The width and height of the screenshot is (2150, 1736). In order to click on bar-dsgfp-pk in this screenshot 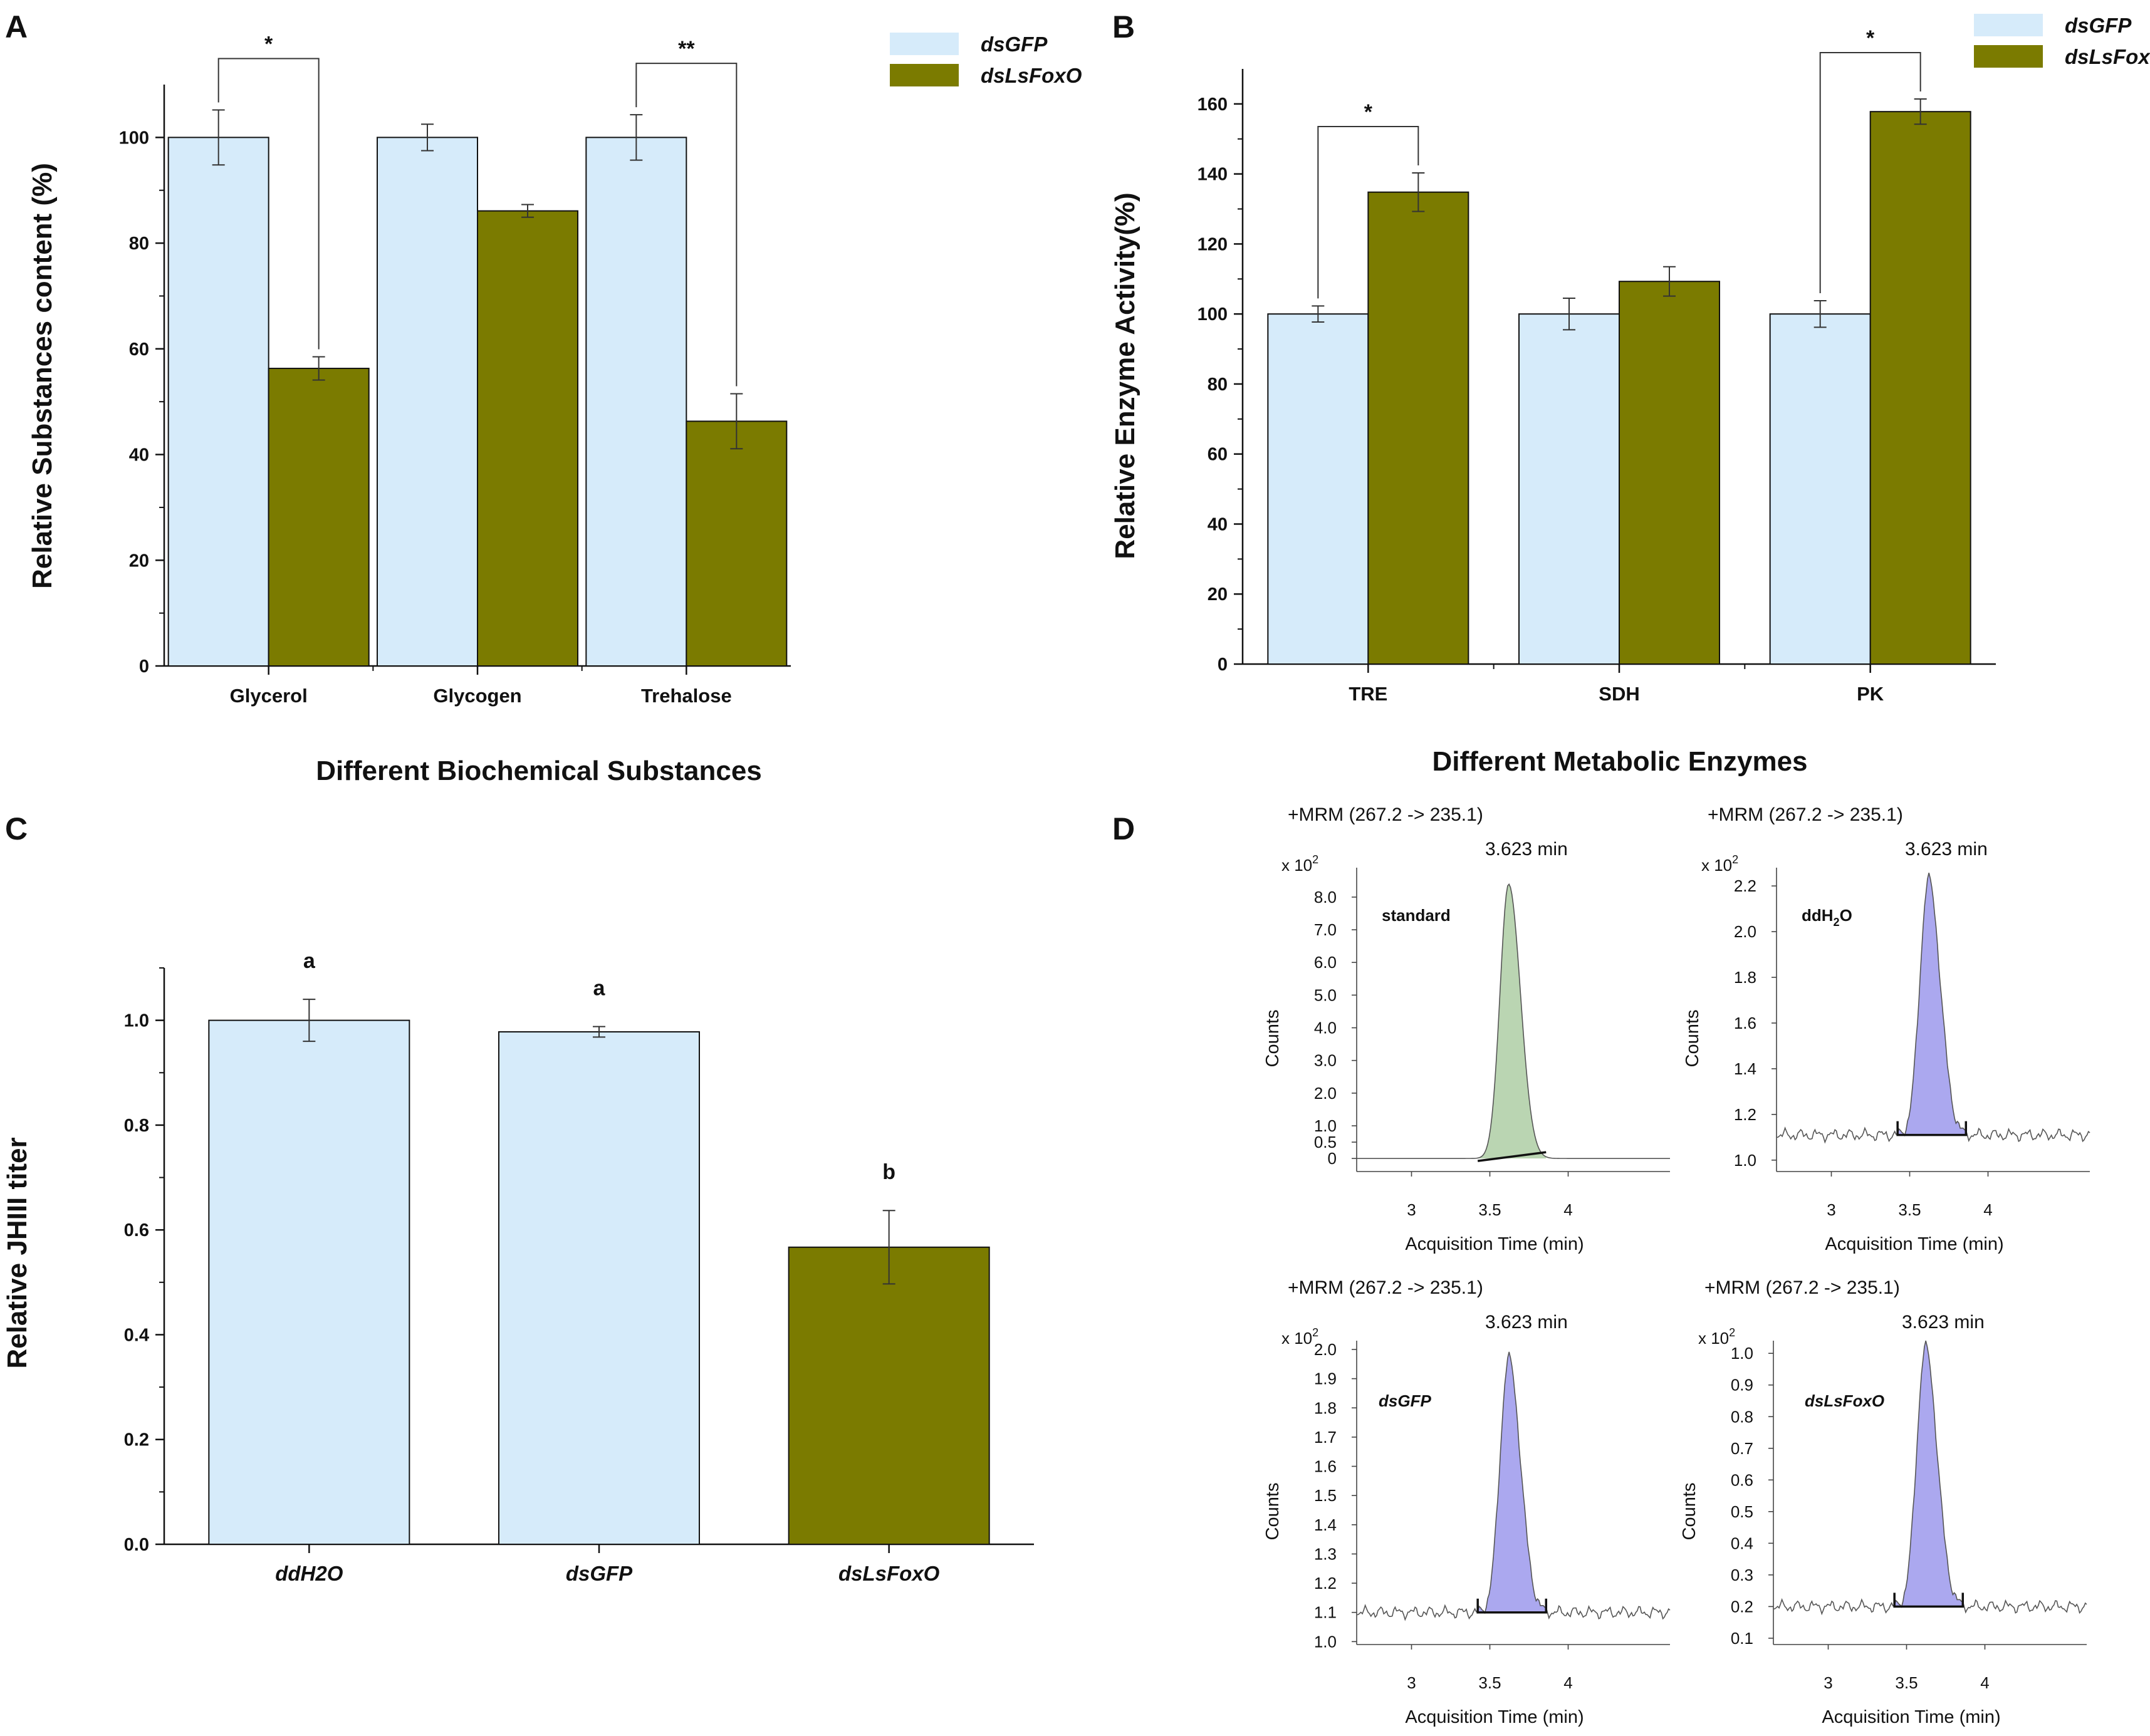, I will do `click(1820, 489)`.